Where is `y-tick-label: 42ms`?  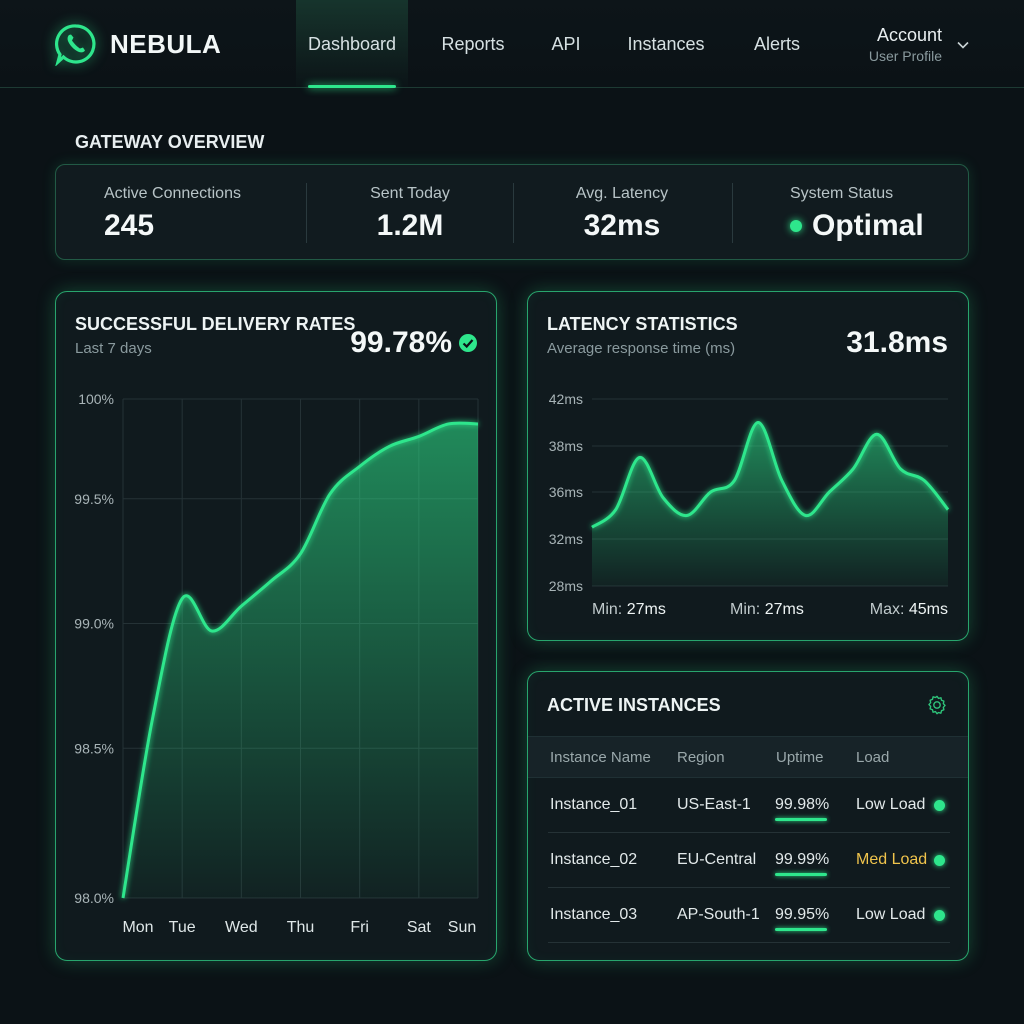 y-tick-label: 42ms is located at coordinates (566, 399).